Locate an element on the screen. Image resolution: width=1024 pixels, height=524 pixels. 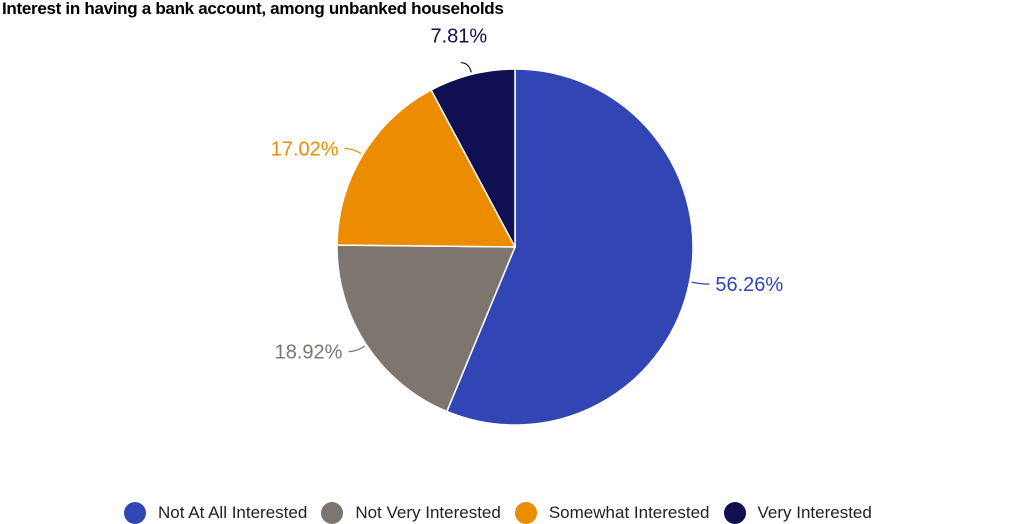
slice-value-label: 18.92% is located at coordinates (309, 353).